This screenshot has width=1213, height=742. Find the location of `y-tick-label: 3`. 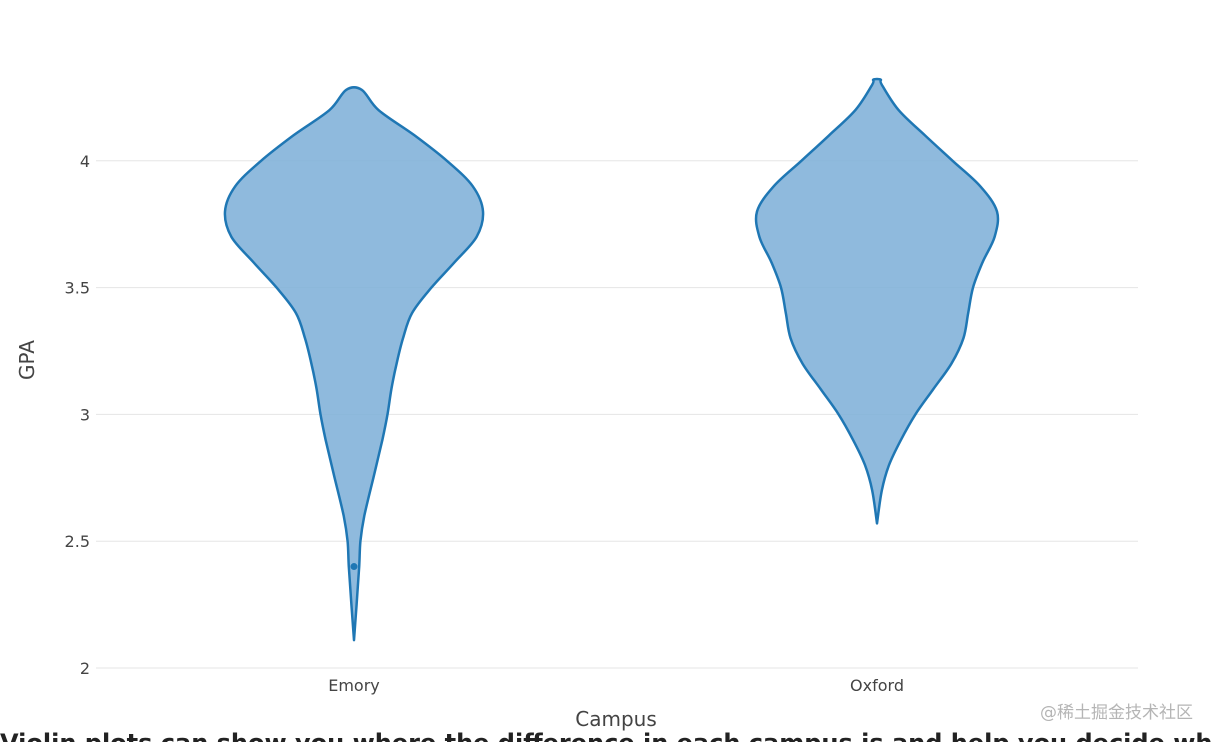

y-tick-label: 3 is located at coordinates (85, 414).